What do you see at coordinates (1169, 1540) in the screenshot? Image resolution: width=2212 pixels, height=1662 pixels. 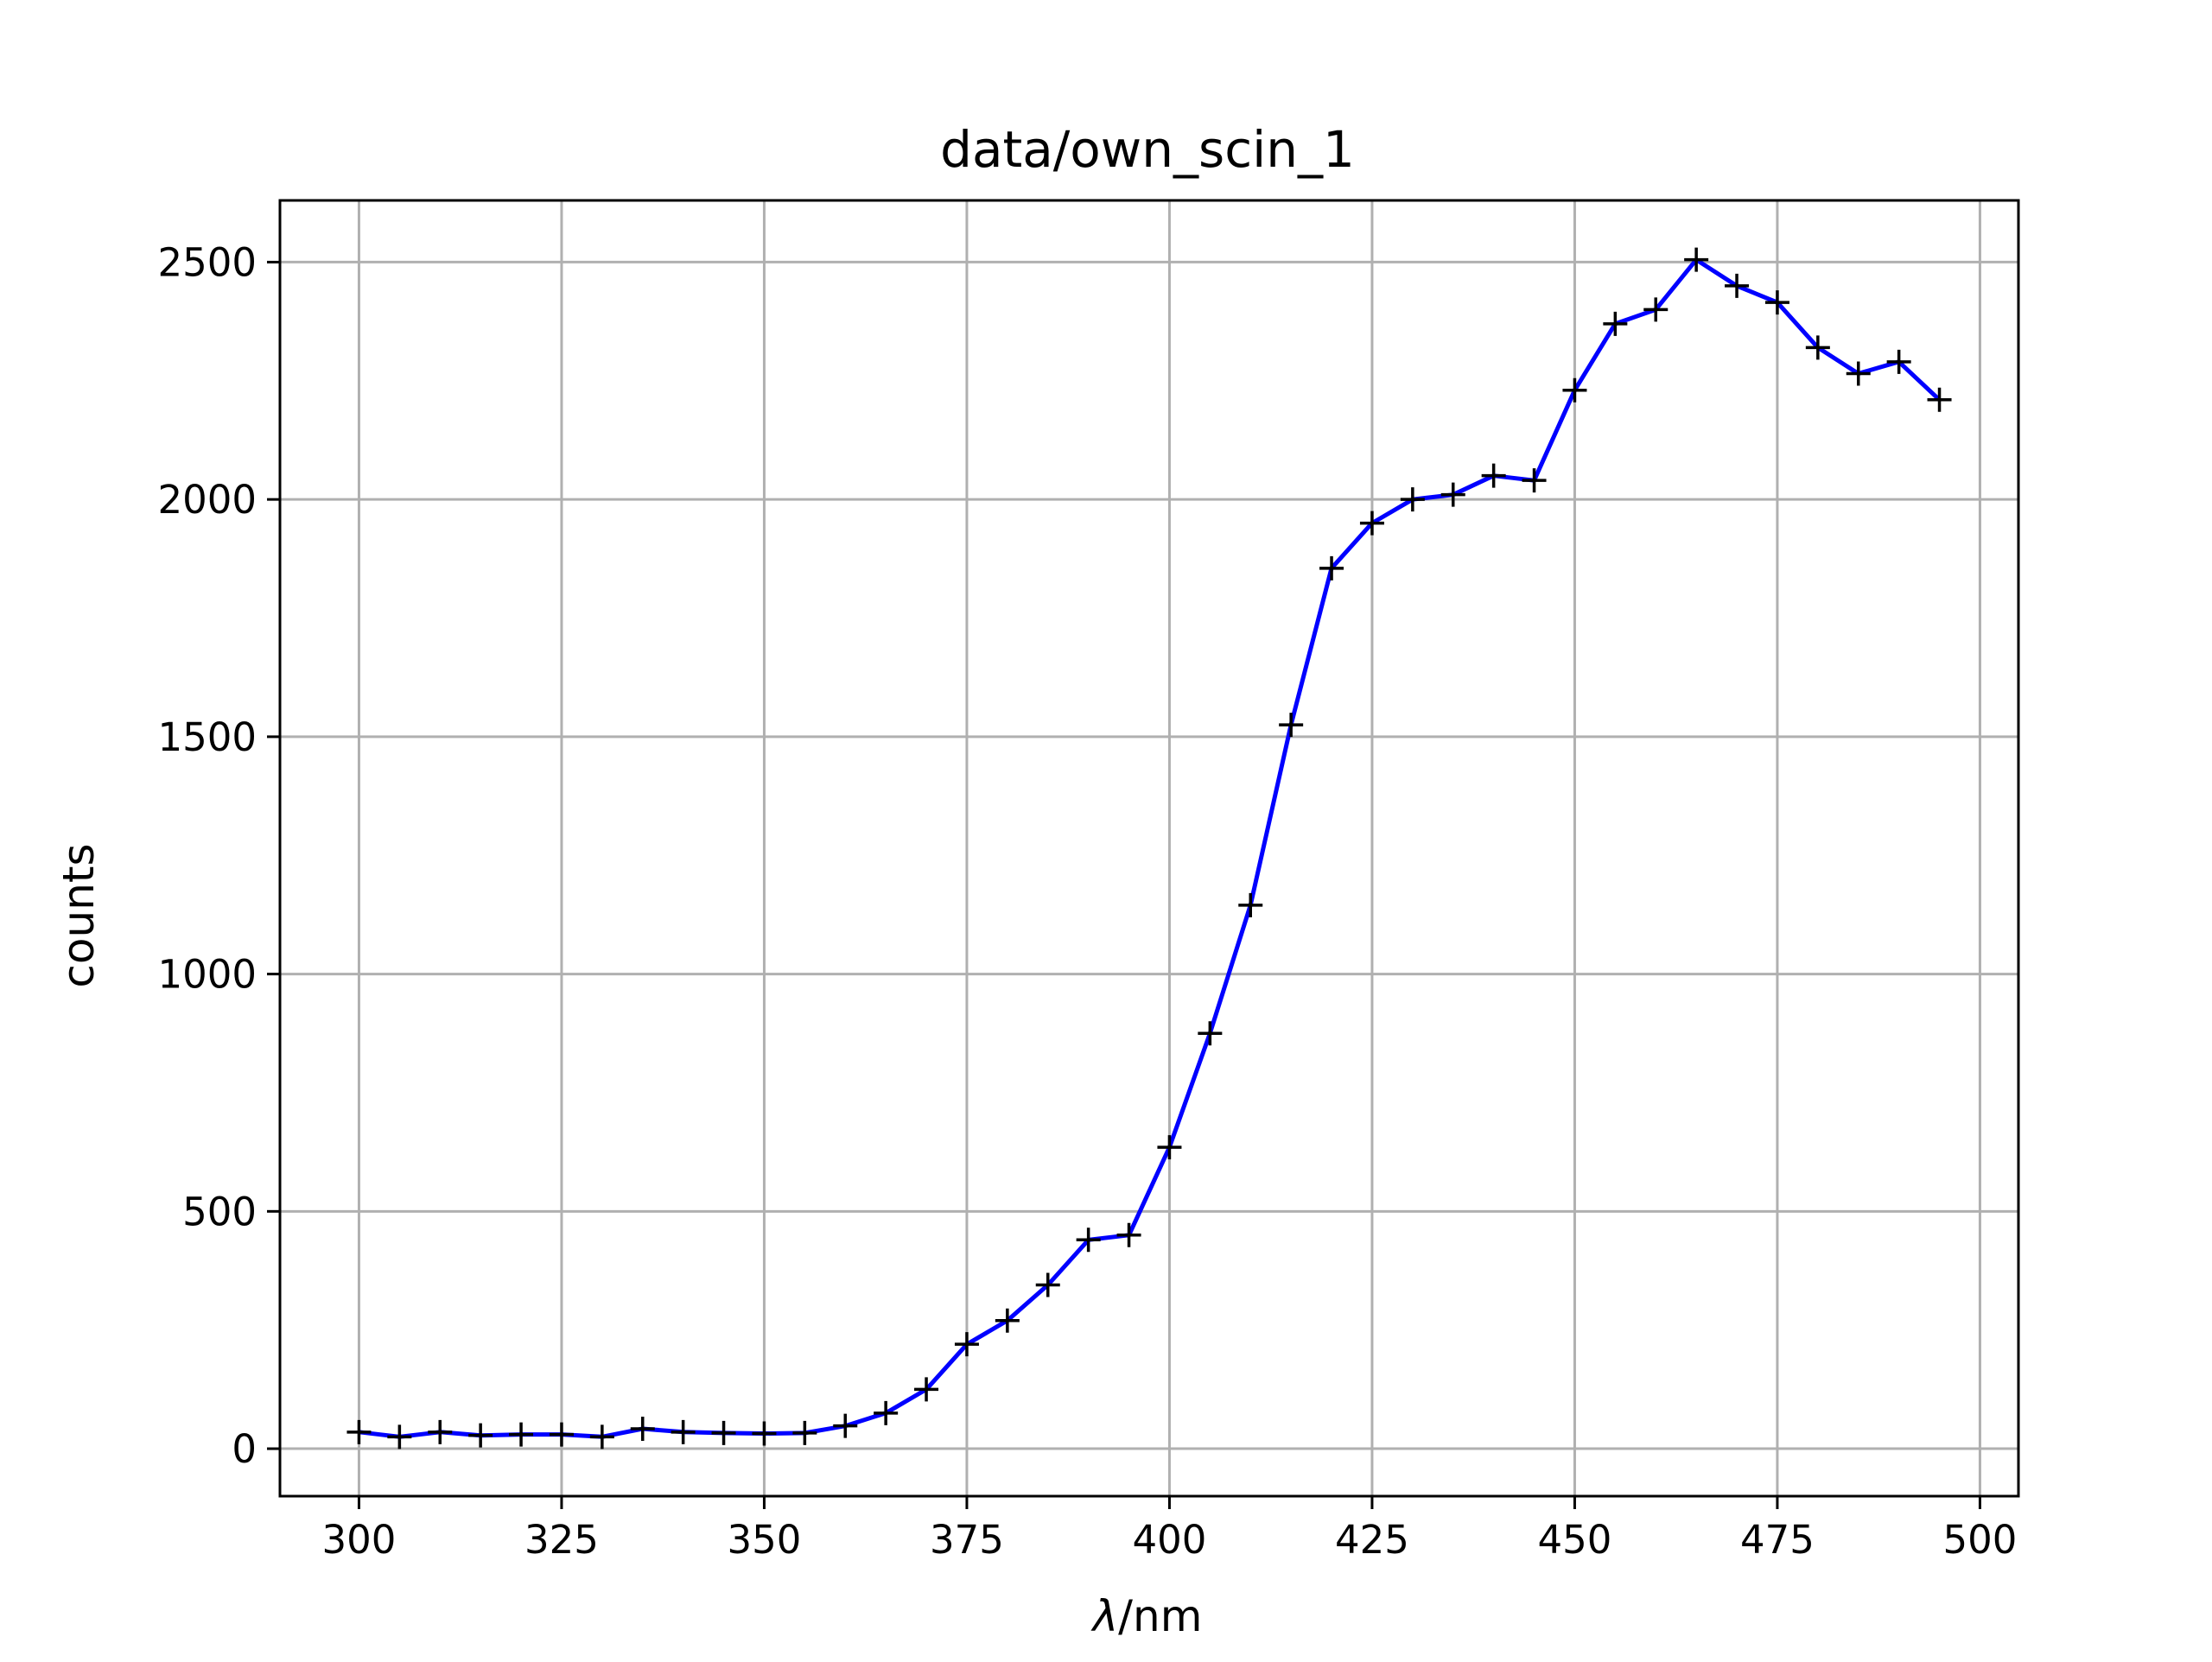 I see `x-tick-label: 400` at bounding box center [1169, 1540].